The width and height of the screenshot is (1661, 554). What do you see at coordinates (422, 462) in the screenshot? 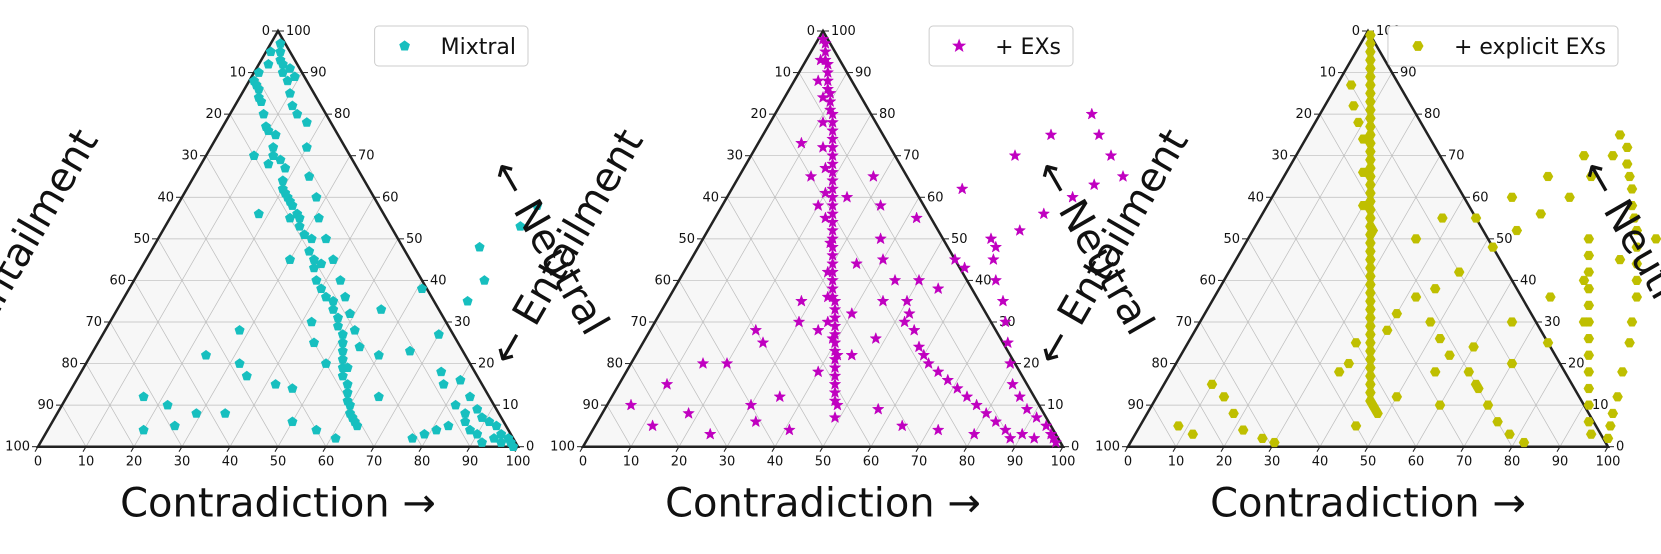
I see `bottom-tick-label: 80` at bounding box center [422, 462].